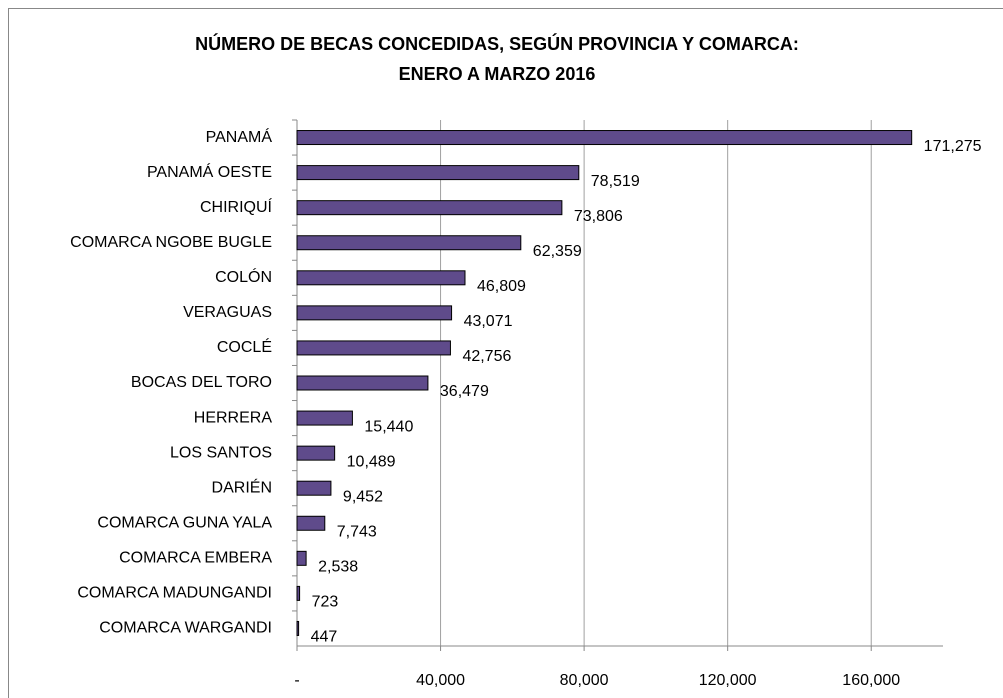  Describe the element at coordinates (195, 558) in the screenshot. I see `y-tick-label: COMARCA EMBERA` at that location.